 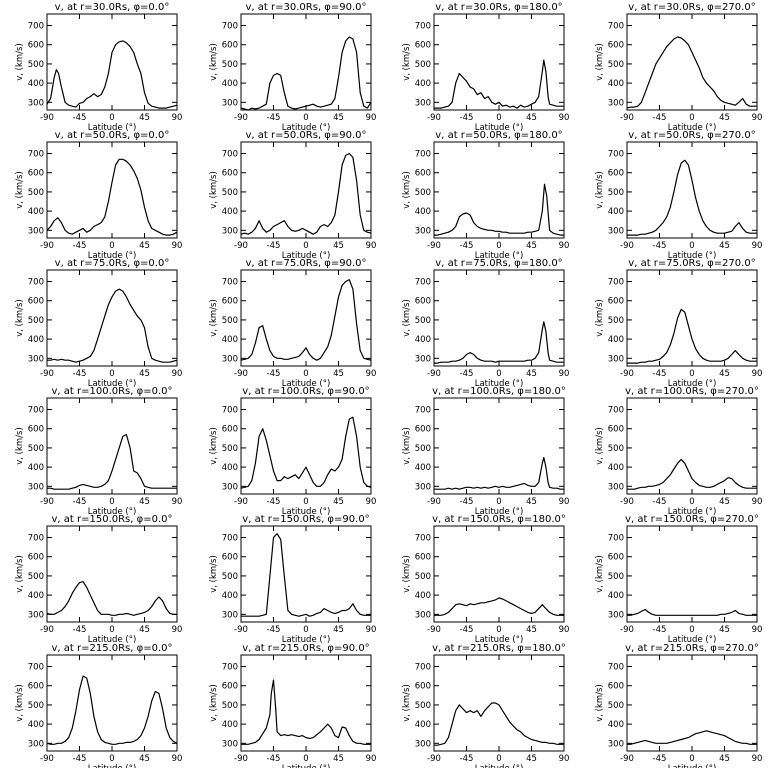 I want to click on chart-5-ytick-label-2: 500, so click(x=36, y=193).